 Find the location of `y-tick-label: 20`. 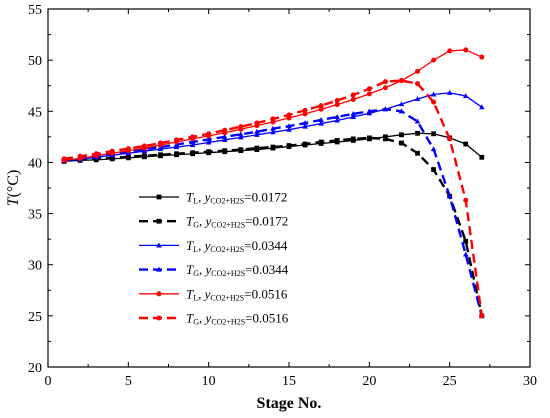

y-tick-label: 20 is located at coordinates (35, 368).